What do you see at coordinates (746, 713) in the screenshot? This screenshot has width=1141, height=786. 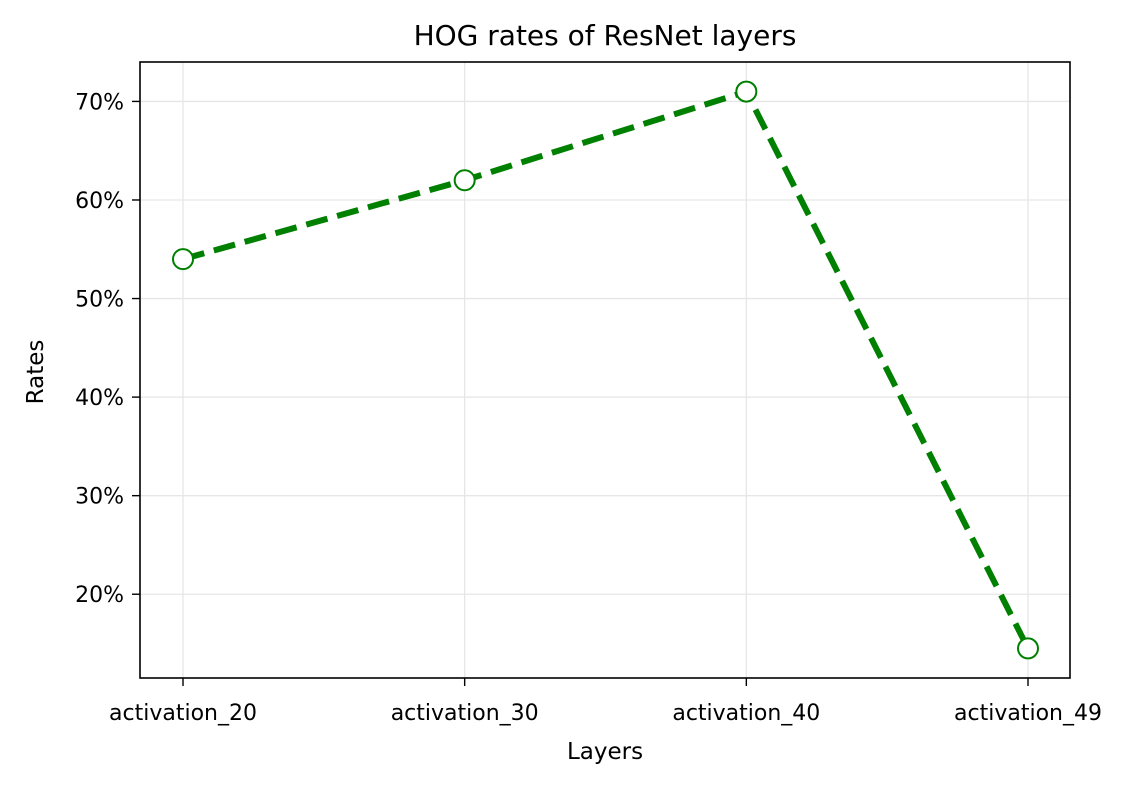 I see `x-tick-label: activation_40` at bounding box center [746, 713].